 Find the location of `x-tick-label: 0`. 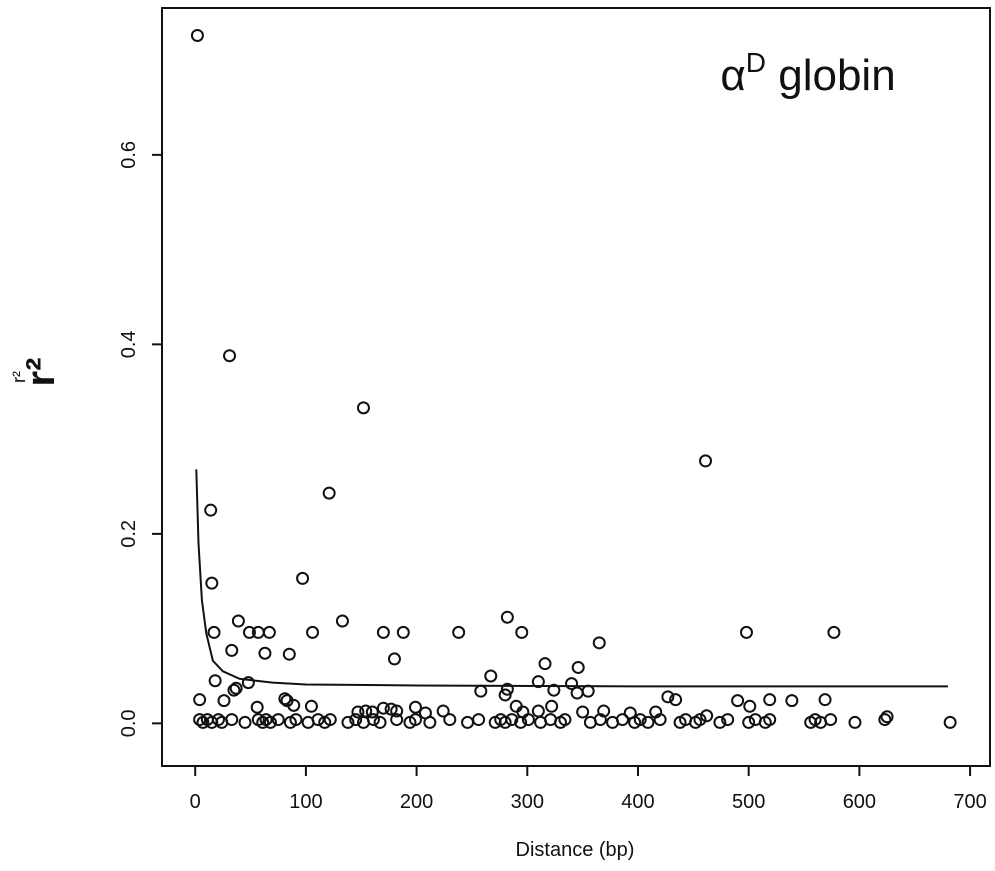

x-tick-label: 0 is located at coordinates (195, 802).